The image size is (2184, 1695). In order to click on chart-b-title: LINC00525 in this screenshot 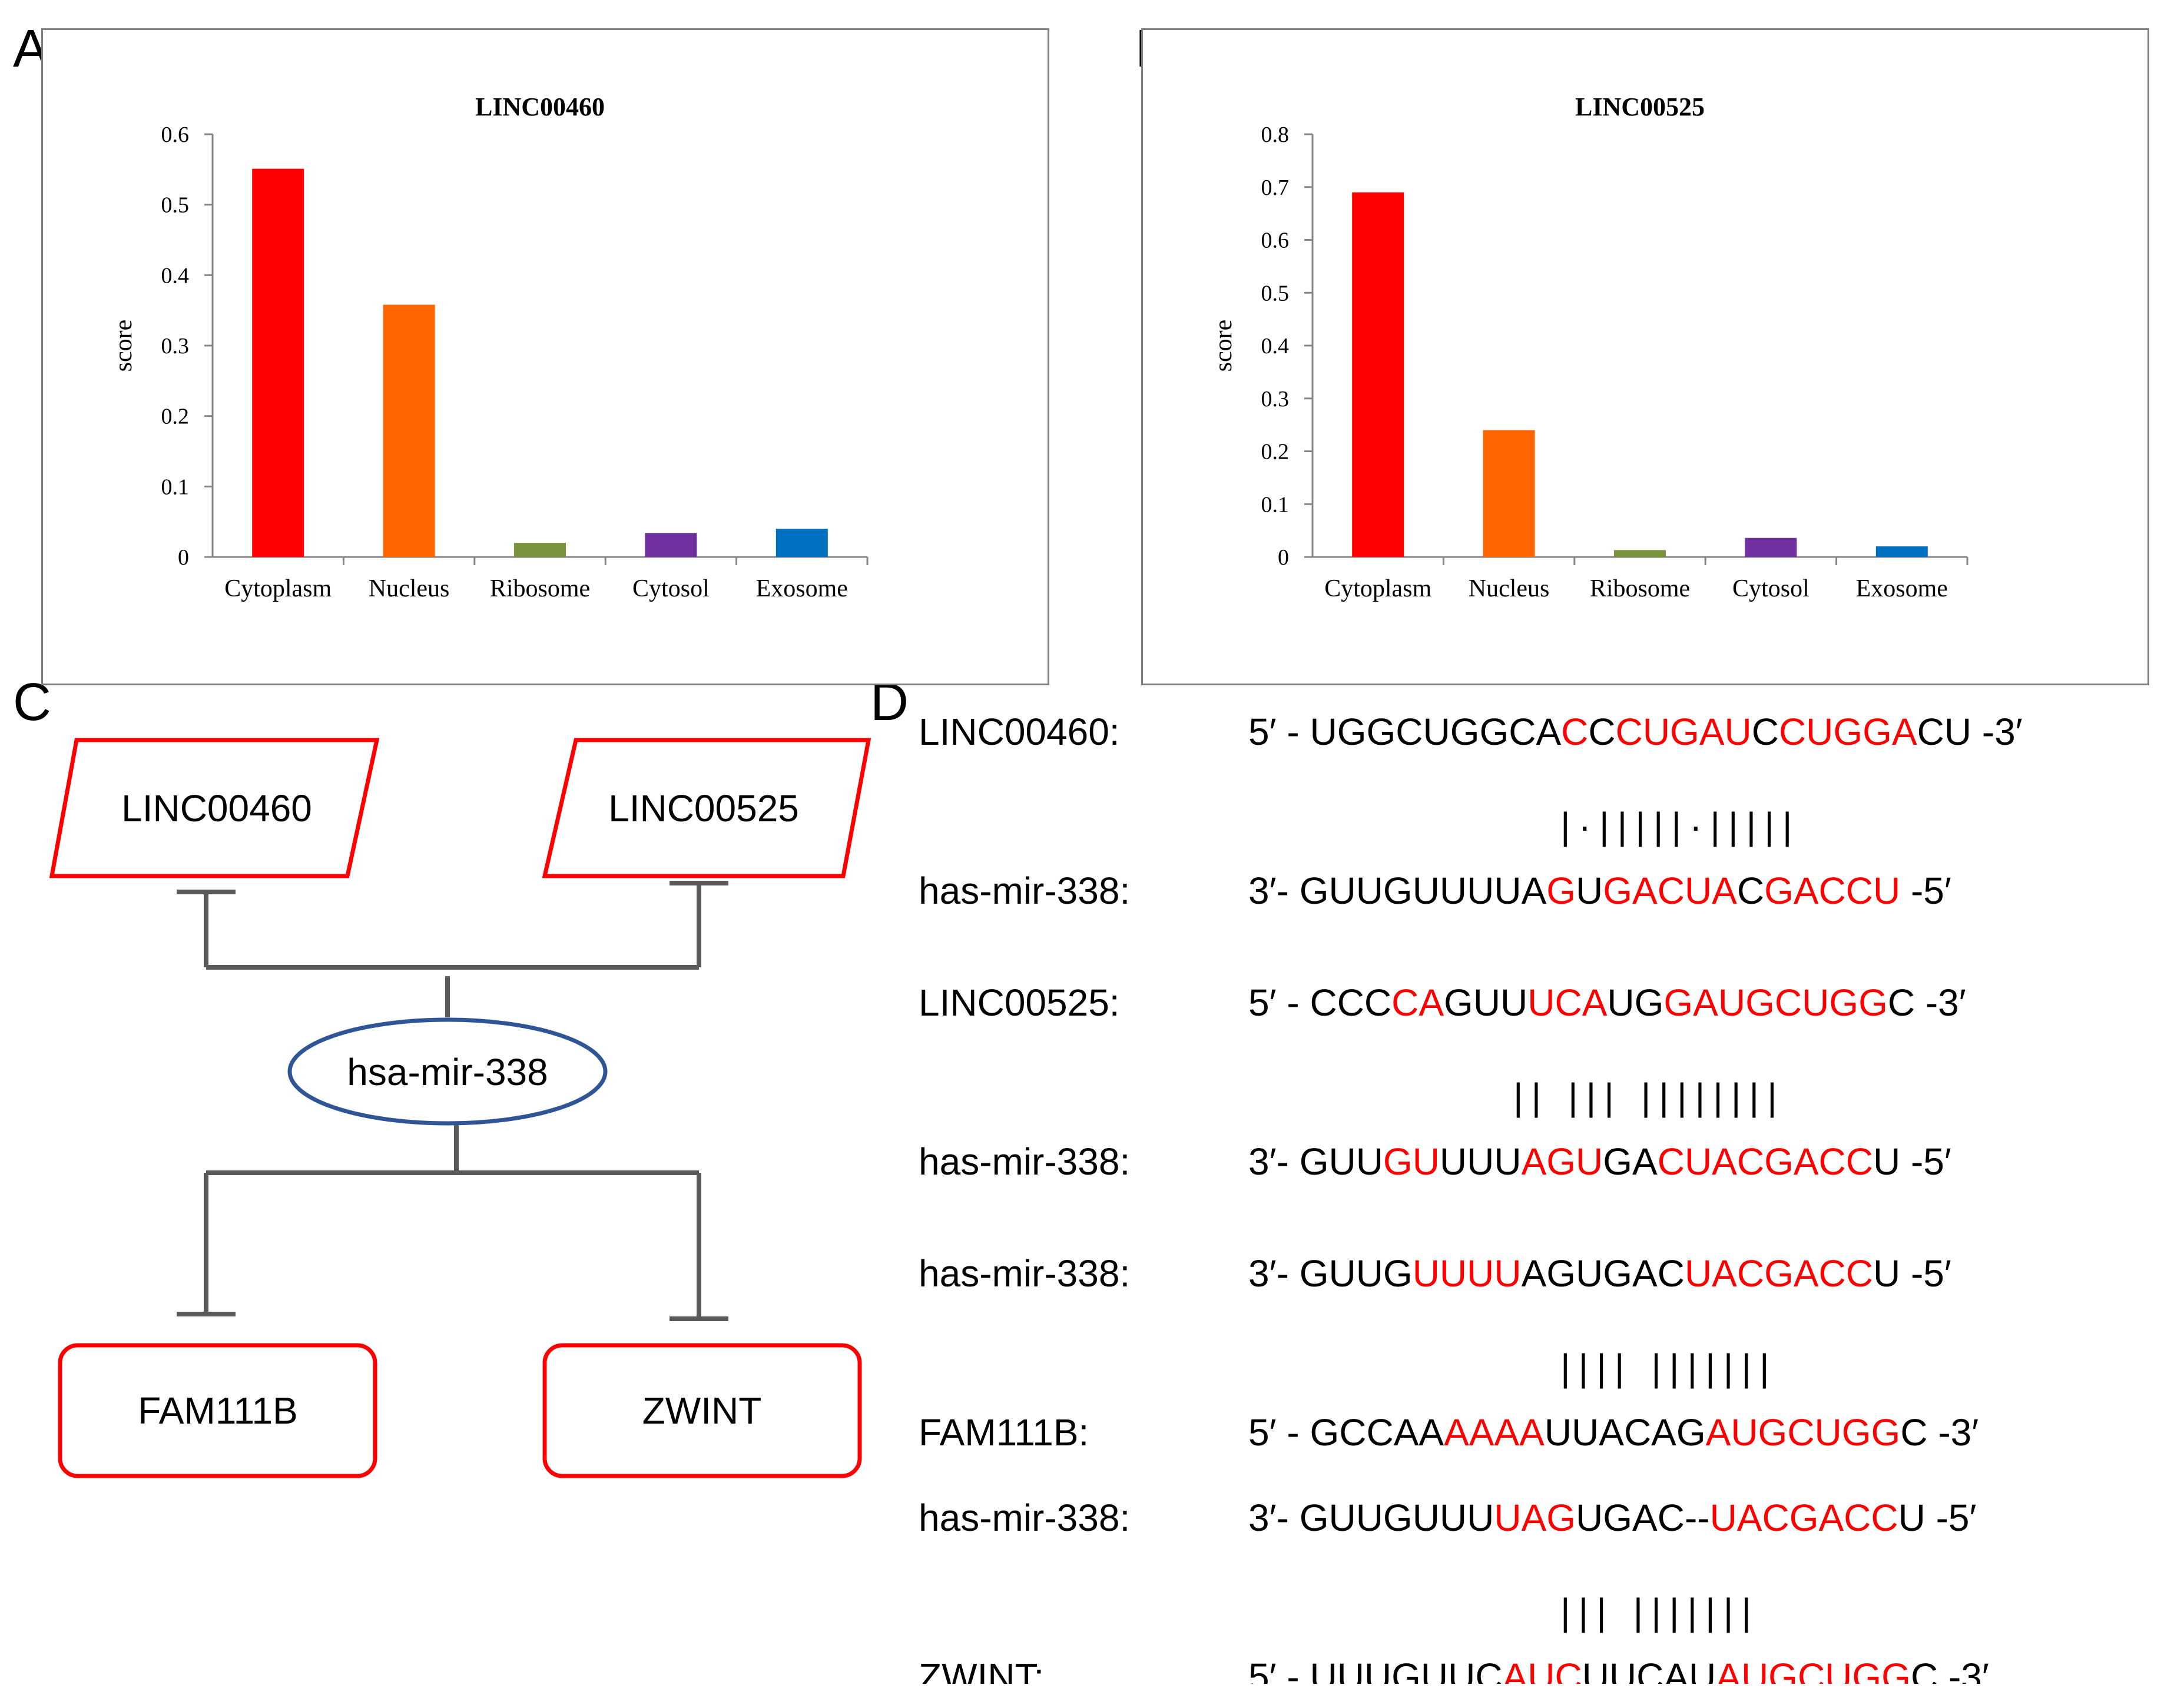, I will do `click(1640, 106)`.